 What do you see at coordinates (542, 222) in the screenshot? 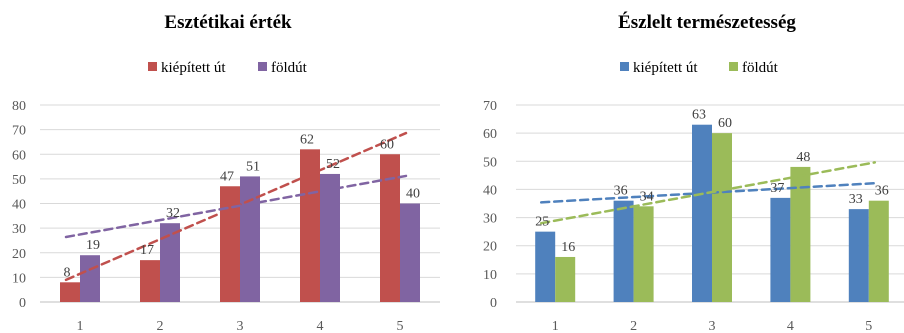
I see `data-label: 25` at bounding box center [542, 222].